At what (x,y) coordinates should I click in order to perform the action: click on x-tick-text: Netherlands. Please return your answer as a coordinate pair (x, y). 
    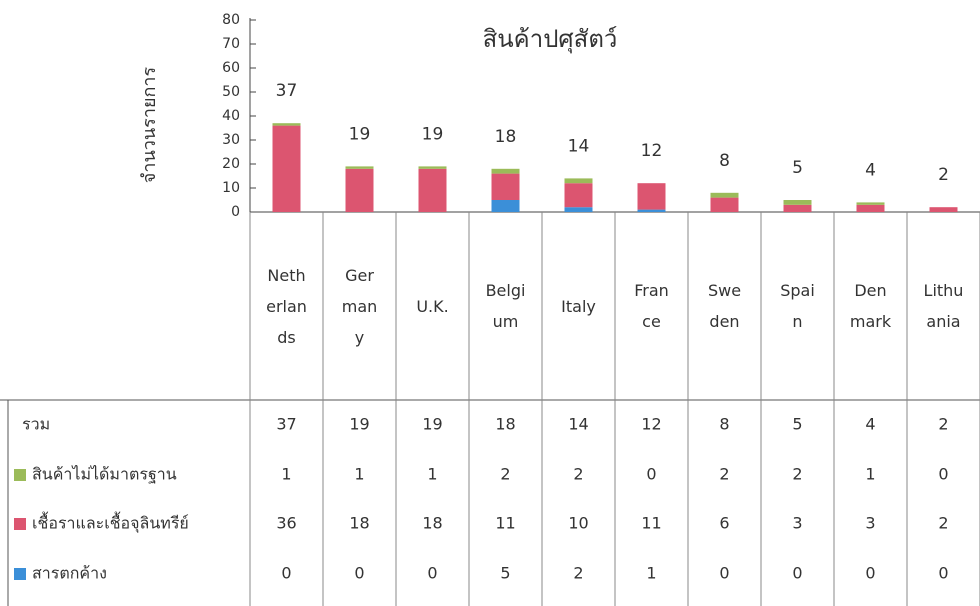
    Looking at the image, I should click on (286, 306).